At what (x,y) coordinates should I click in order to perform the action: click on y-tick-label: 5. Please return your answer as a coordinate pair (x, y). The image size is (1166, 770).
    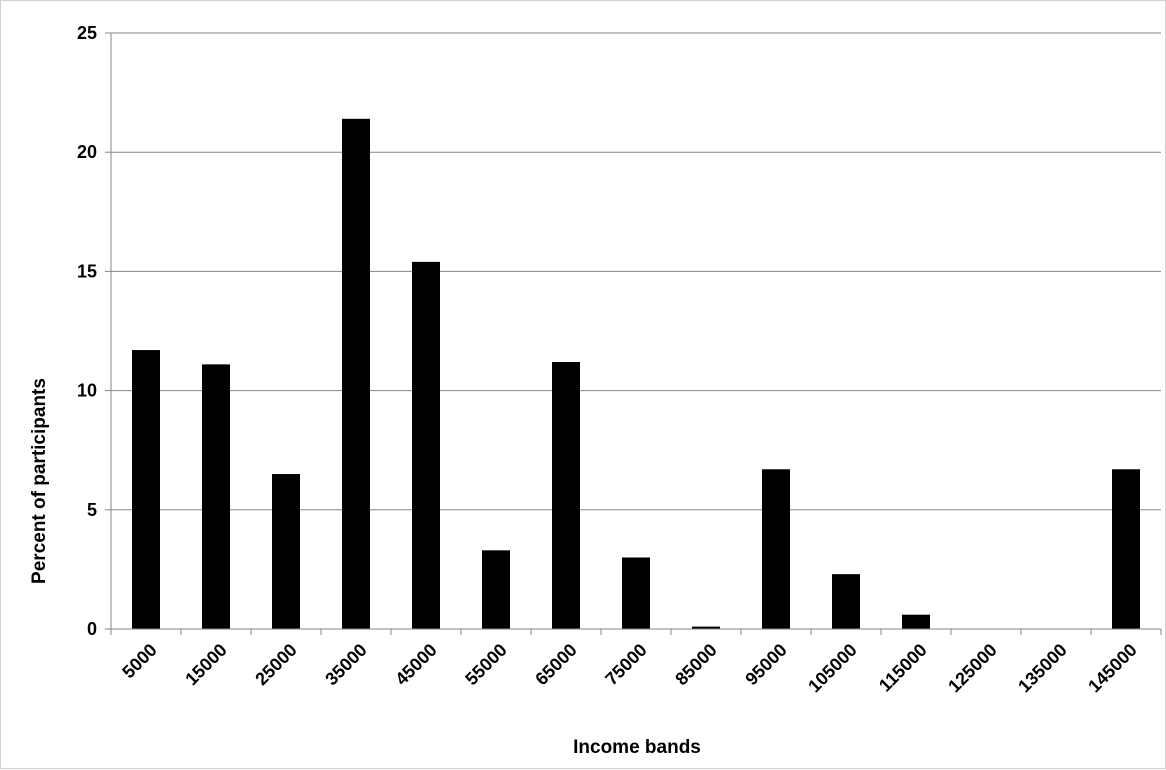
    Looking at the image, I should click on (92, 510).